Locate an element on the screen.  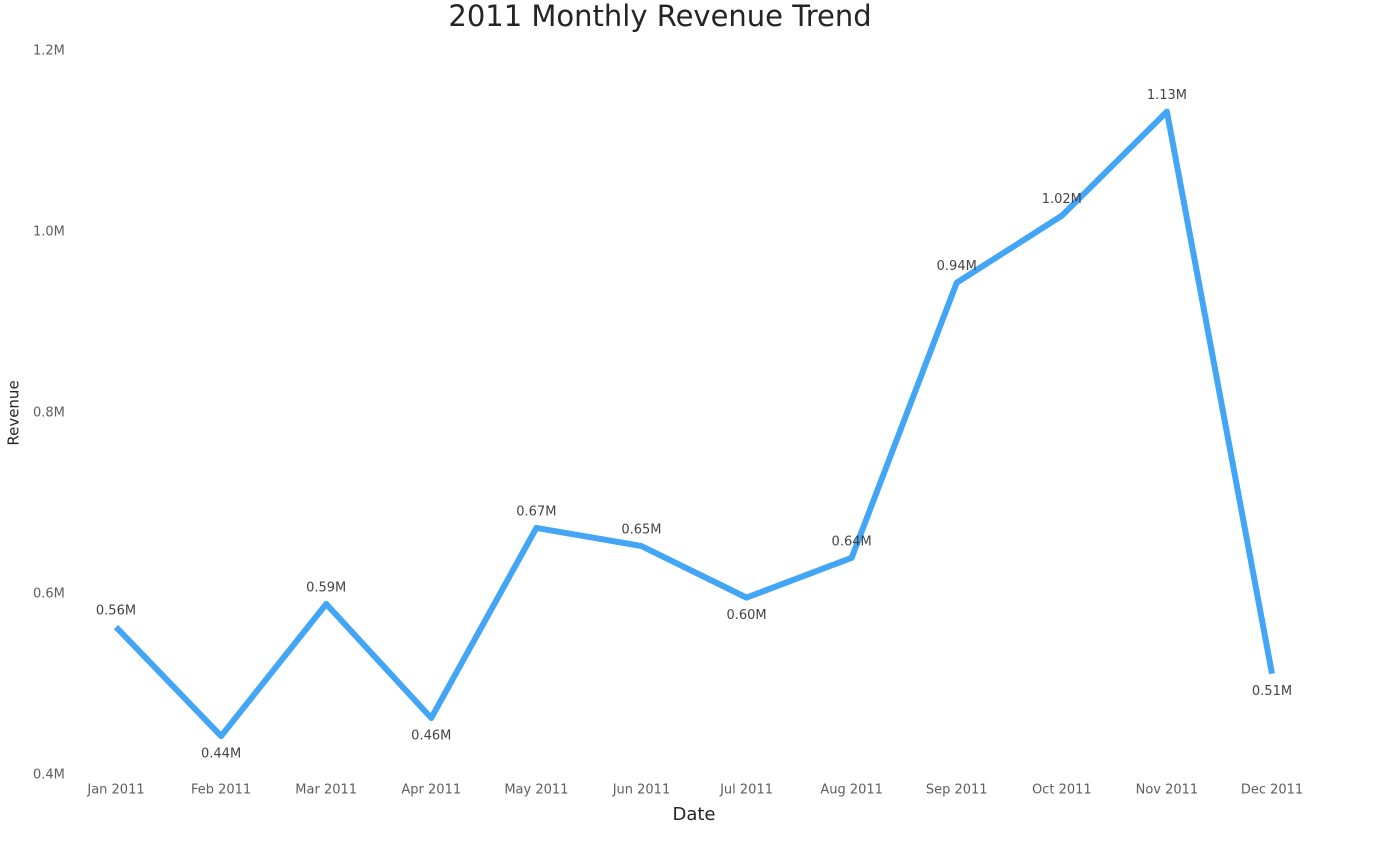
y-tick-label: 1.2M is located at coordinates (49, 51).